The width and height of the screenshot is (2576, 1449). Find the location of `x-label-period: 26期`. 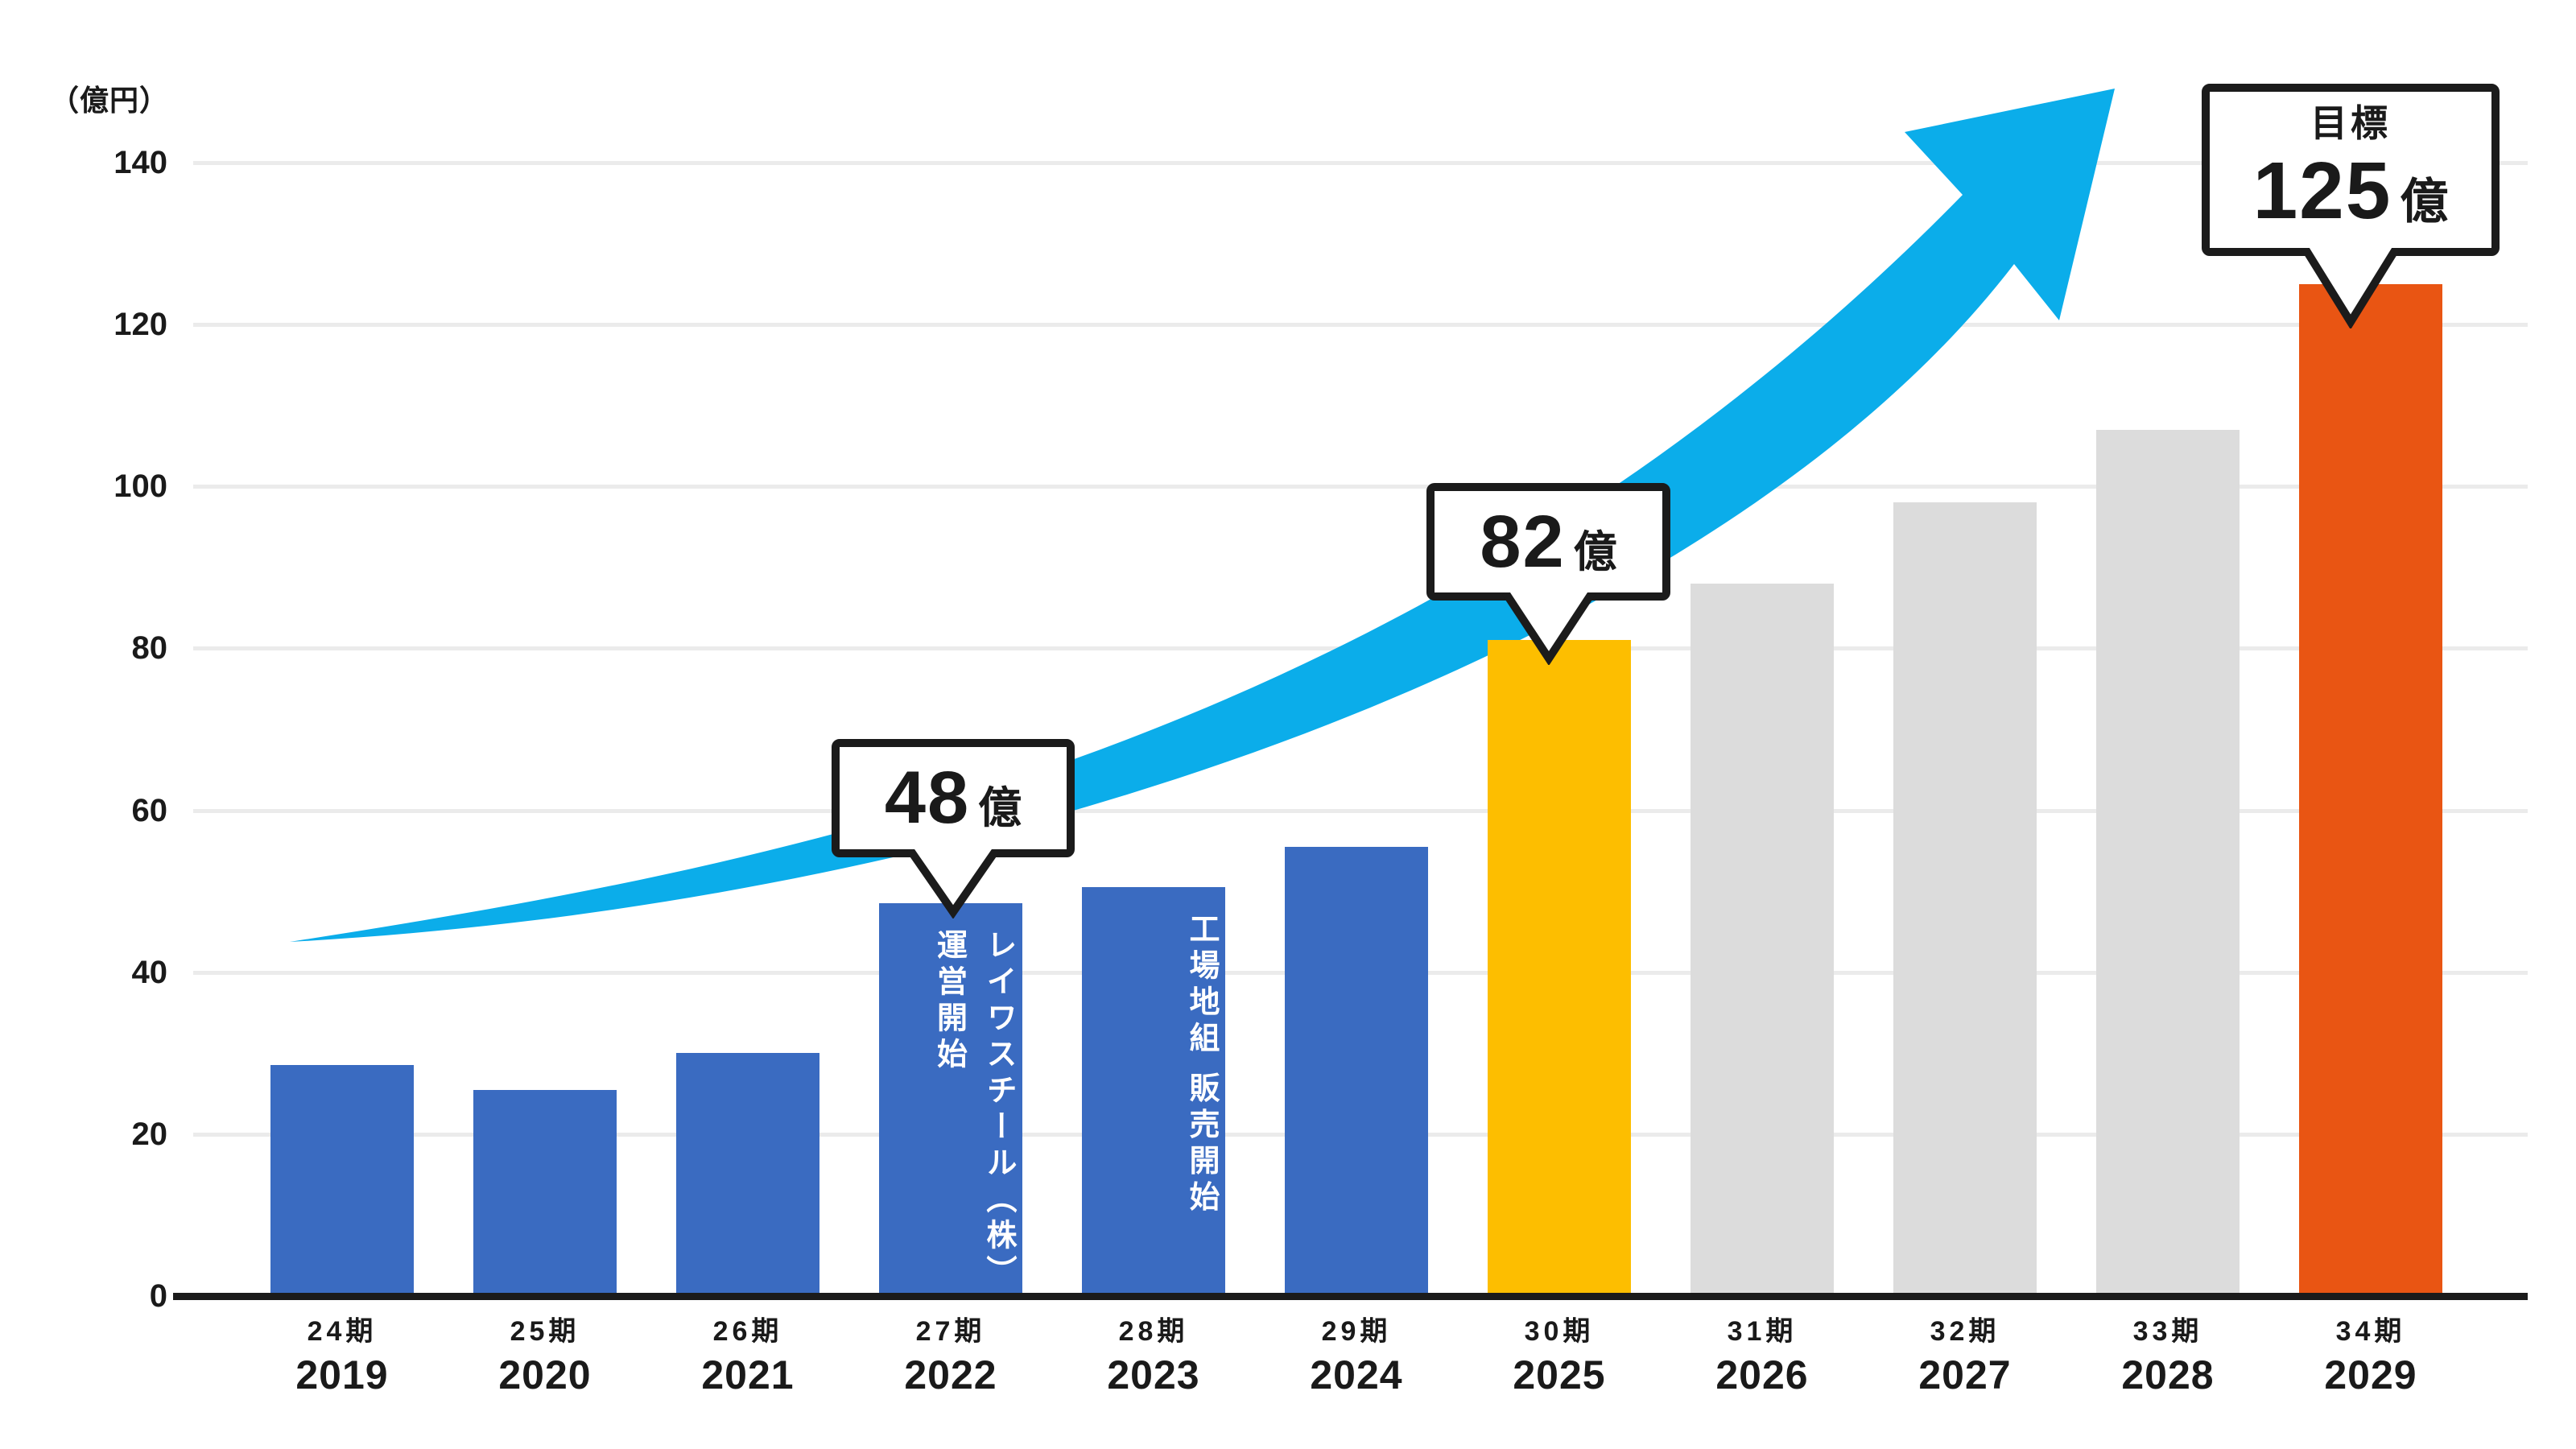

x-label-period: 26期 is located at coordinates (747, 1331).